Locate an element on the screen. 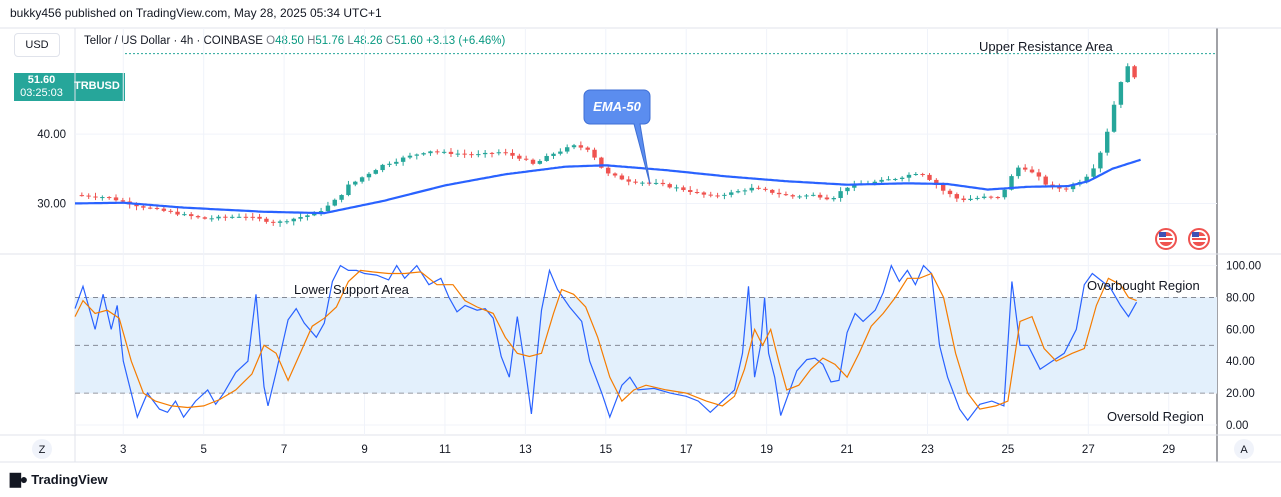 Image resolution: width=1281 pixels, height=497 pixels. time-tick-label: 29 is located at coordinates (1168, 450).